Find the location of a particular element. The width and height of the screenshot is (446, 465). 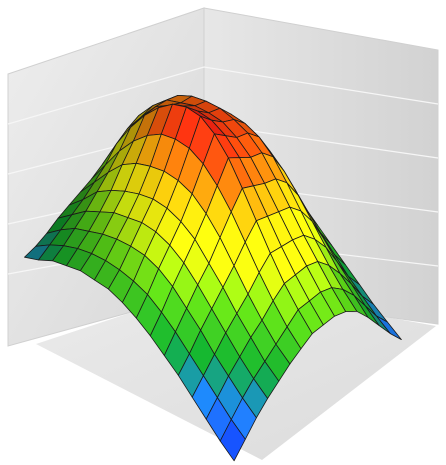

back-grid-line is located at coordinates (106, 95).